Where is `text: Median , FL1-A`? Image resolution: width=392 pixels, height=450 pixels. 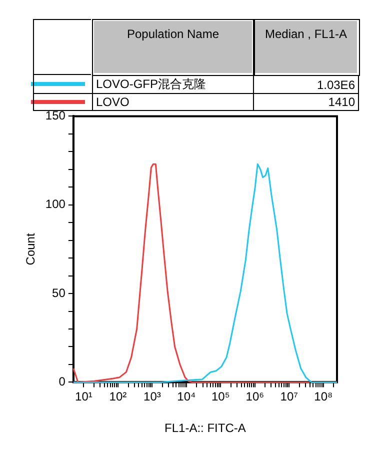
text: Median , FL1-A is located at coordinates (306, 47).